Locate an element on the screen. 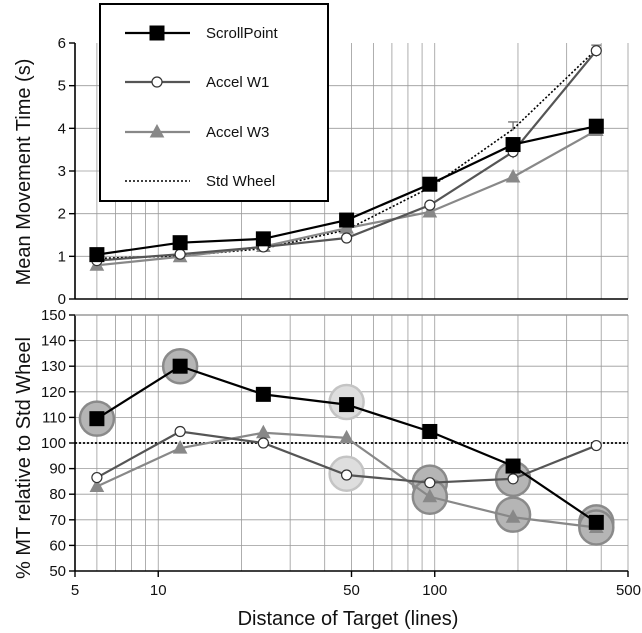 The width and height of the screenshot is (642, 633). legend-label: Accel W3 is located at coordinates (237, 132).